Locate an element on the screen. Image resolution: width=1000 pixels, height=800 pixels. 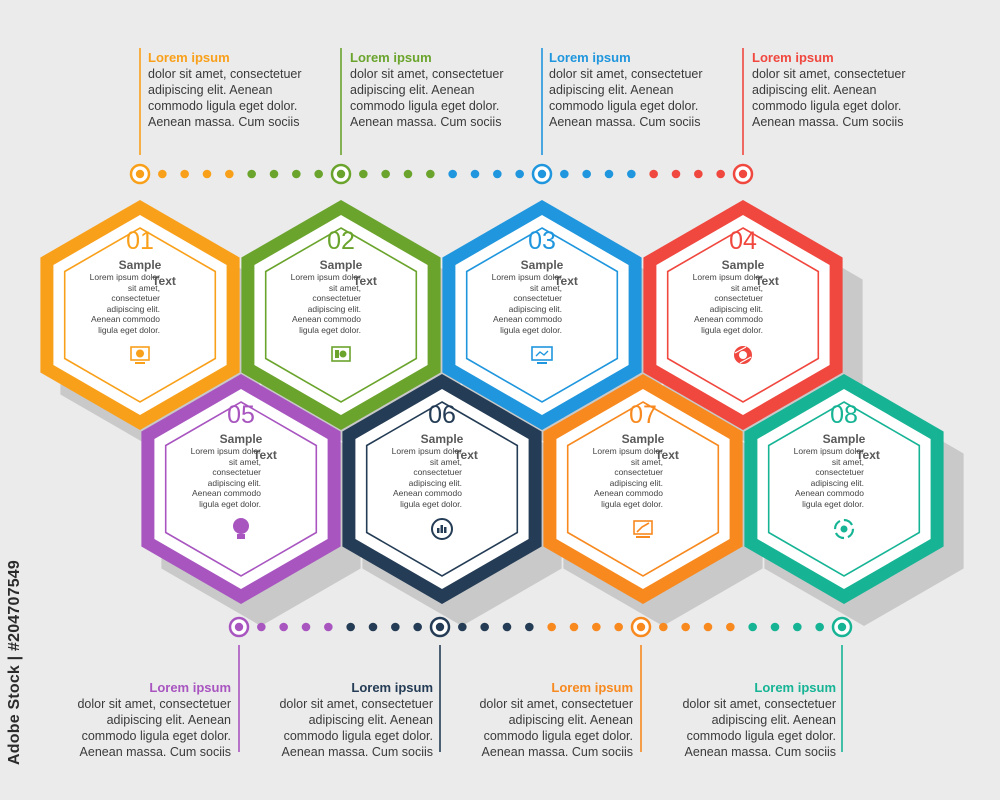
growth-line is located at coordinates (643, 527).